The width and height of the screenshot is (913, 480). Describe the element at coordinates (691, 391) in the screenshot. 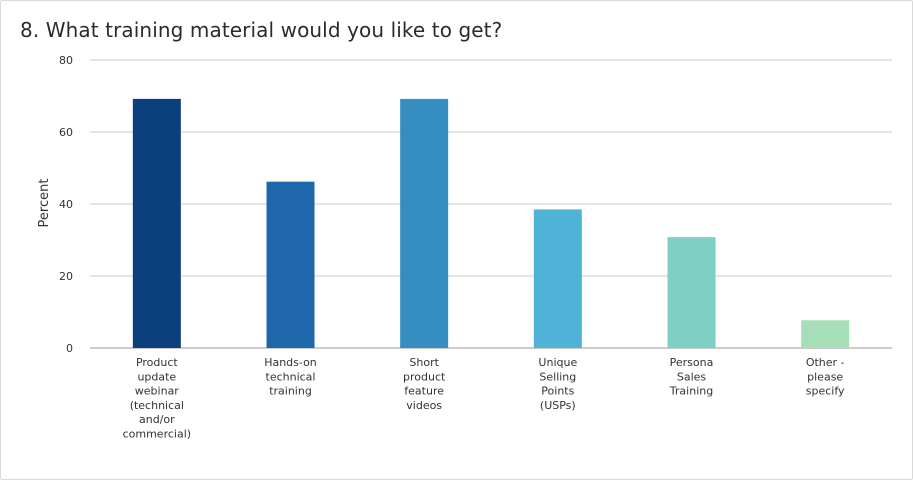

I see `x-category-label-line: Training` at that location.